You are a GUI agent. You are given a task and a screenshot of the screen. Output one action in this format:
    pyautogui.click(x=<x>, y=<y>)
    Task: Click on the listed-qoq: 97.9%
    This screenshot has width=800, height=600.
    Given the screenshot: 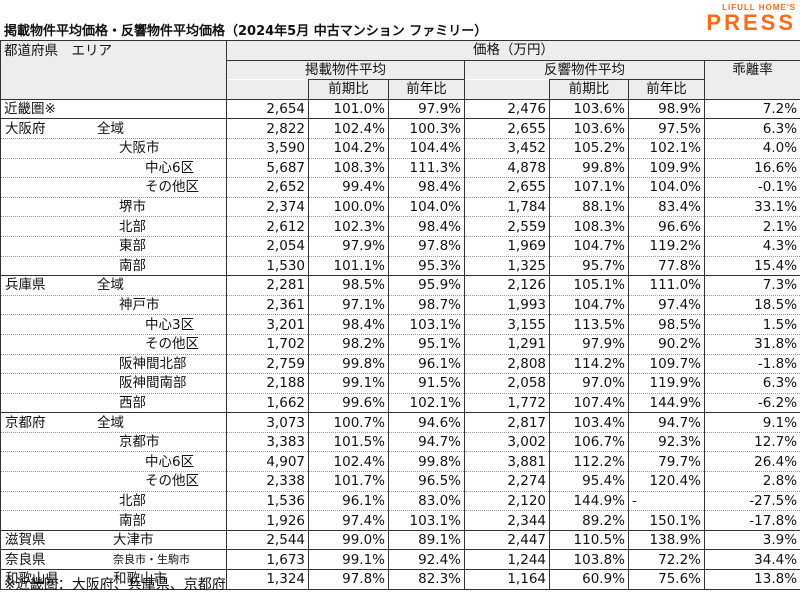 What is the action you would take?
    pyautogui.click(x=348, y=246)
    